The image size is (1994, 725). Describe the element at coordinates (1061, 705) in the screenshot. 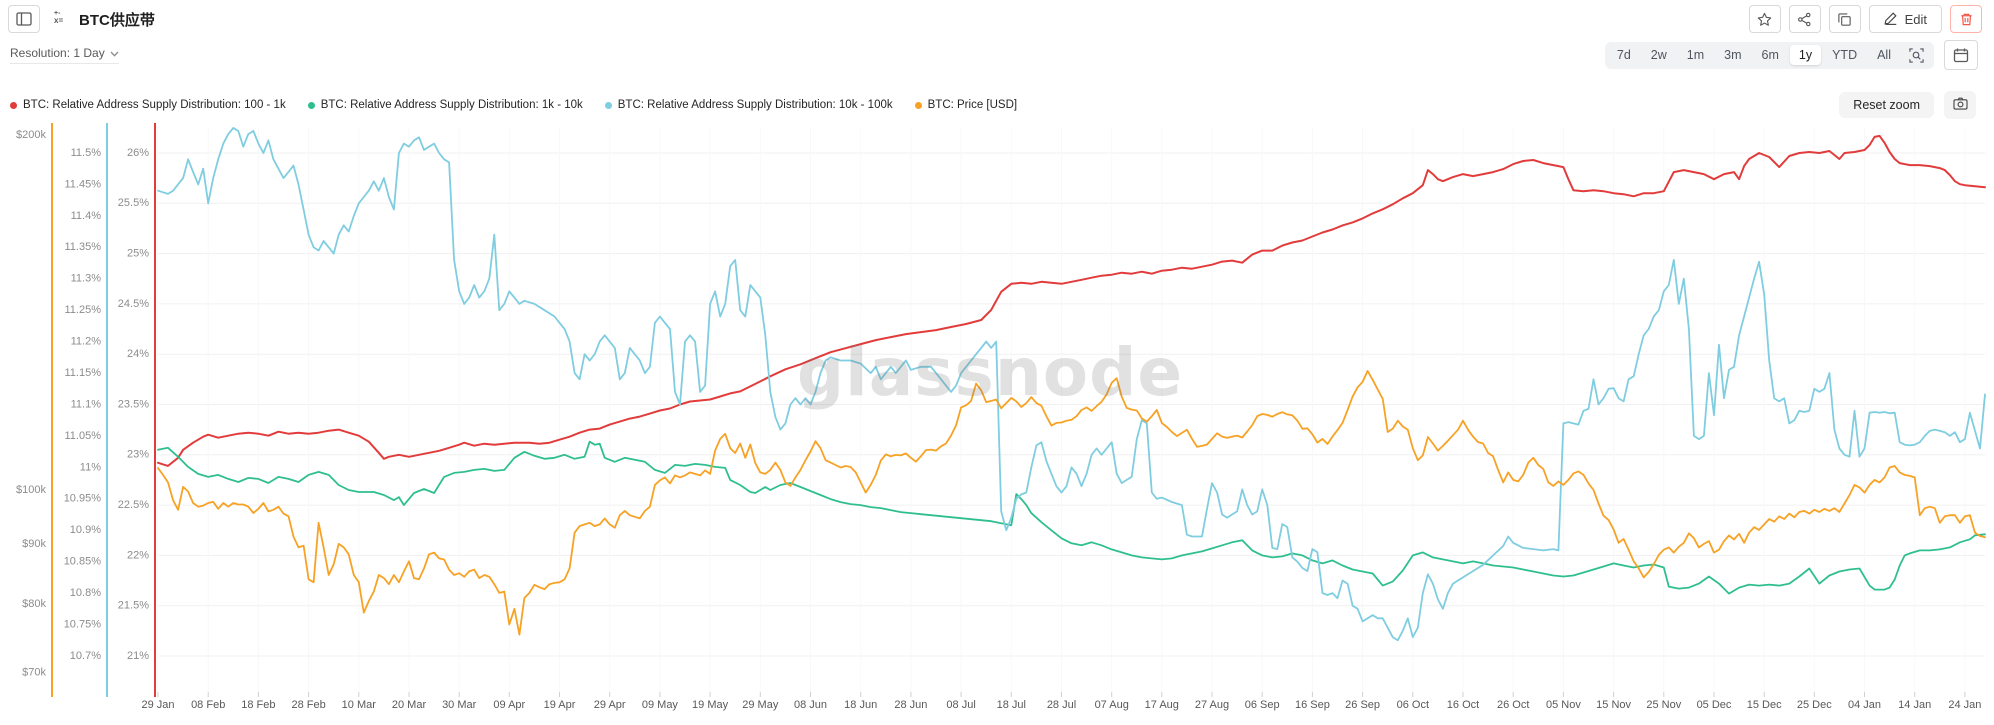

I see `x-tick-label: 28 Jul` at that location.